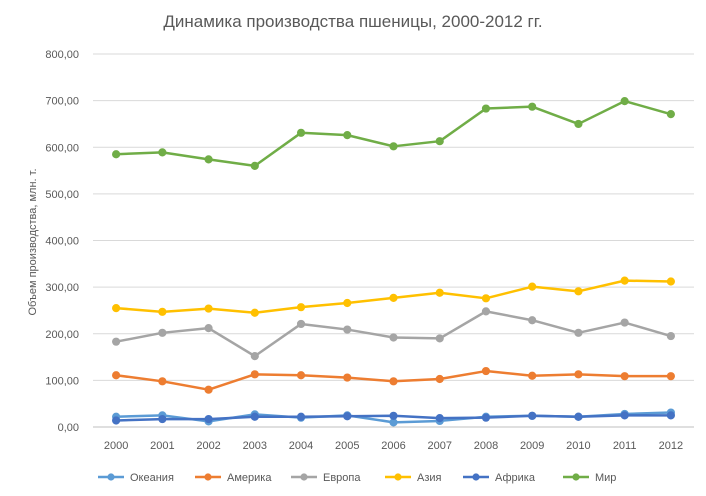 Image resolution: width=706 pixels, height=496 pixels. Describe the element at coordinates (625, 446) in the screenshot. I see `x-tick-label: 2011` at that location.